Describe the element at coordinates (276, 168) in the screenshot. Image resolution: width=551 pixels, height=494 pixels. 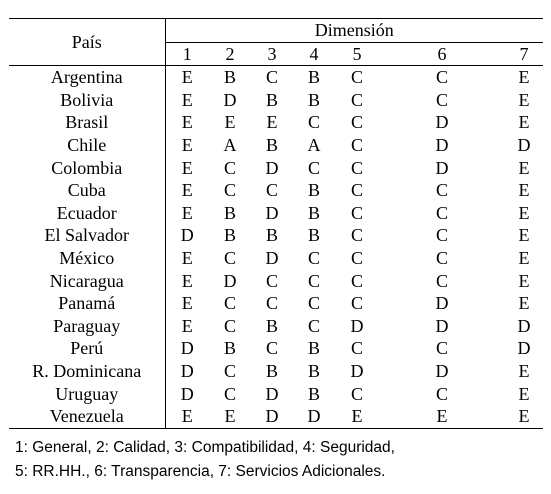
I see `table-row: Colombia E C D C C D E` at that location.